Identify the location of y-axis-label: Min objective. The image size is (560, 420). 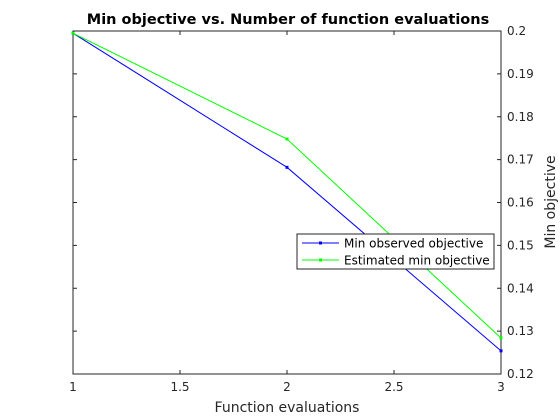
(551, 201).